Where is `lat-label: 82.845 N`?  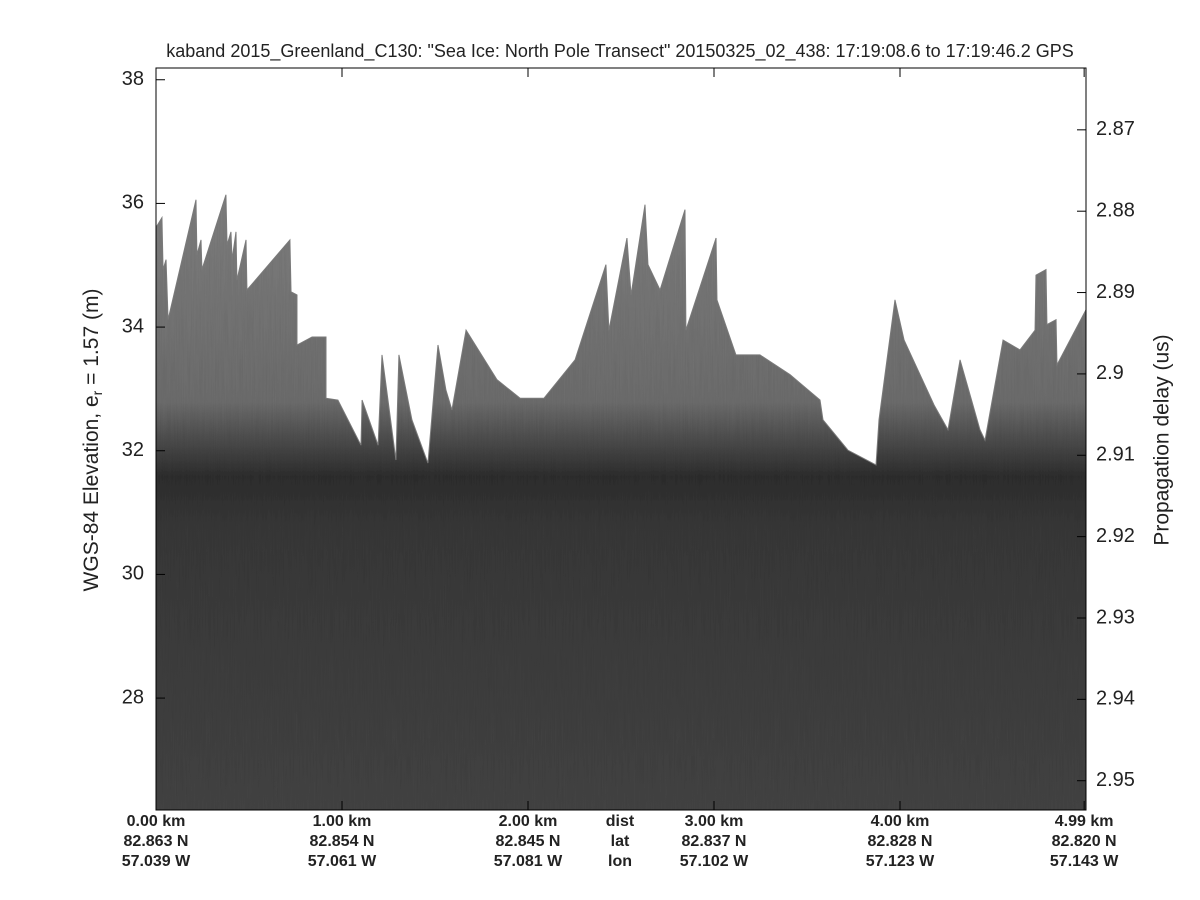
lat-label: 82.845 N is located at coordinates (528, 841).